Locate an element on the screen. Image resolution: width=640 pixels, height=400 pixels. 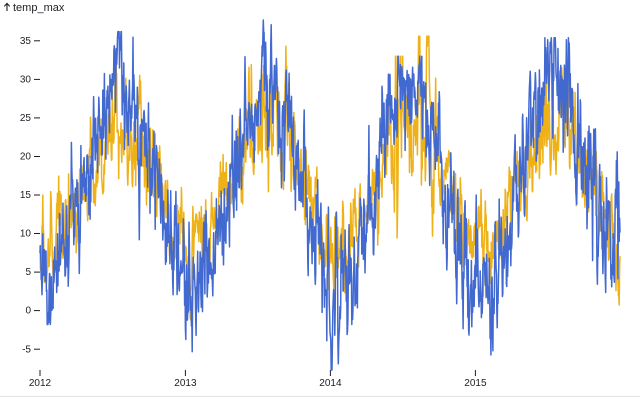
svg-text: 25 is located at coordinates (26, 118).